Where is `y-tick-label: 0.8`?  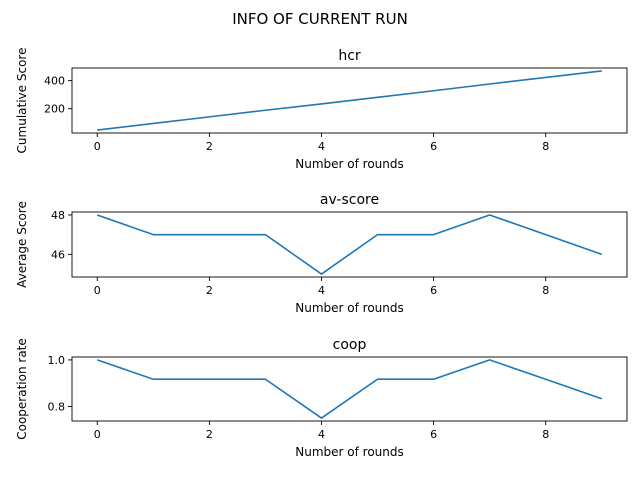
y-tick-label: 0.8 is located at coordinates (57, 406).